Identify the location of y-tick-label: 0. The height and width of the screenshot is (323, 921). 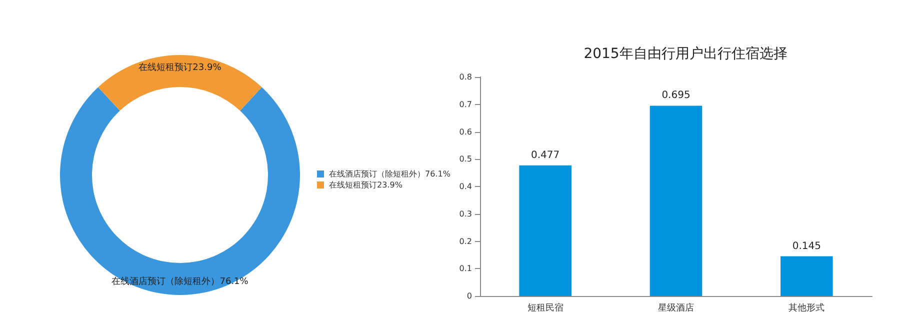
(469, 296).